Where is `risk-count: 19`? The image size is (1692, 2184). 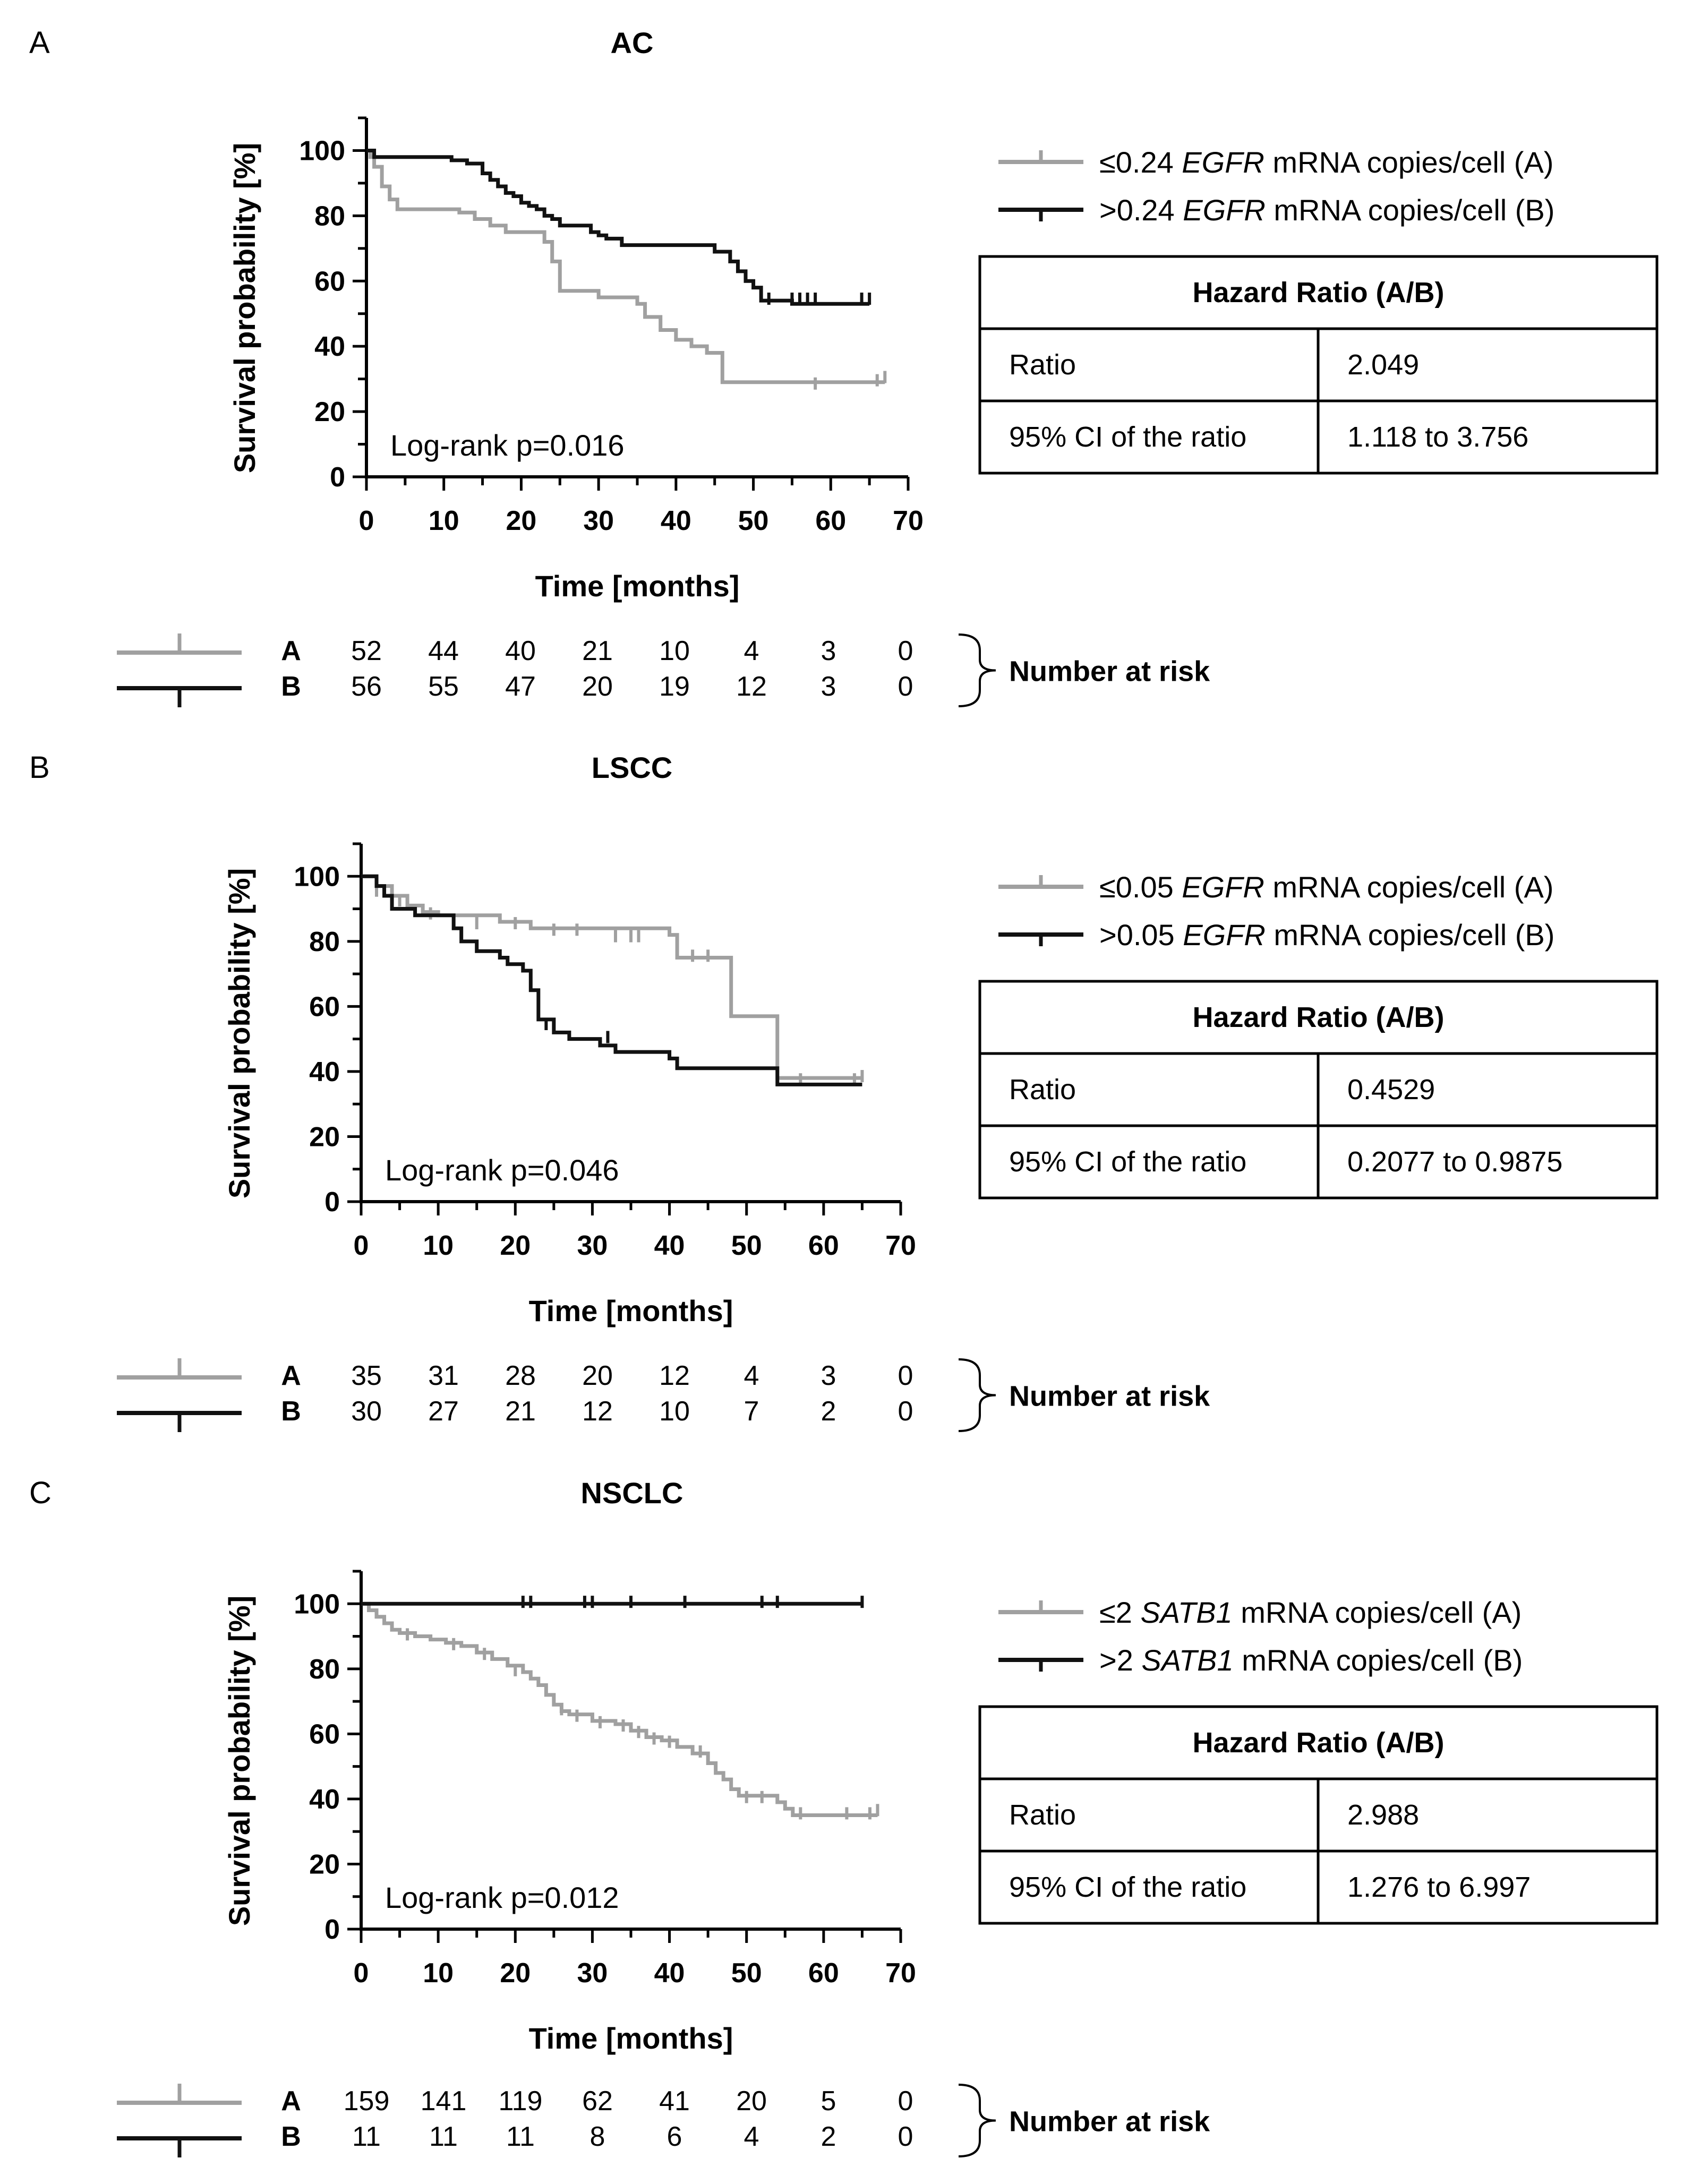
risk-count: 19 is located at coordinates (674, 686).